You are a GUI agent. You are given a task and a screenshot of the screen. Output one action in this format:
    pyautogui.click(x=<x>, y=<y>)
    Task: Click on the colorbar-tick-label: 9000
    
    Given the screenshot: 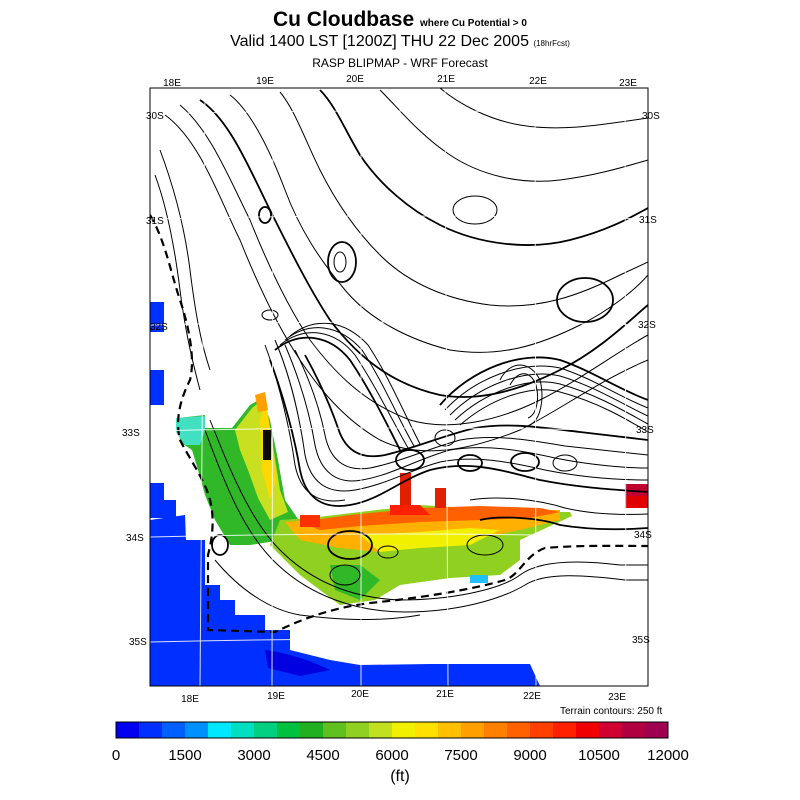 What is the action you would take?
    pyautogui.click(x=529, y=755)
    